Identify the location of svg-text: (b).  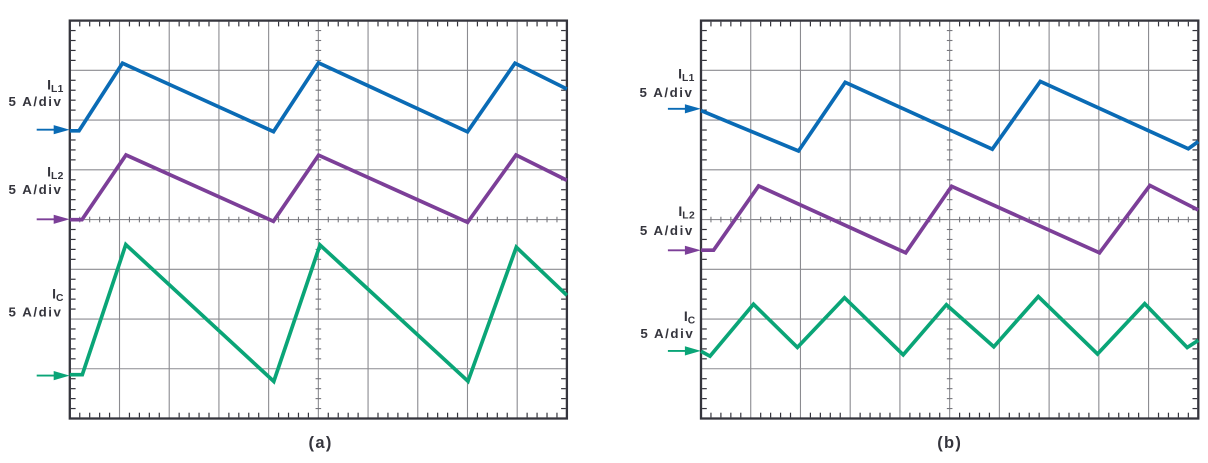
(949, 443).